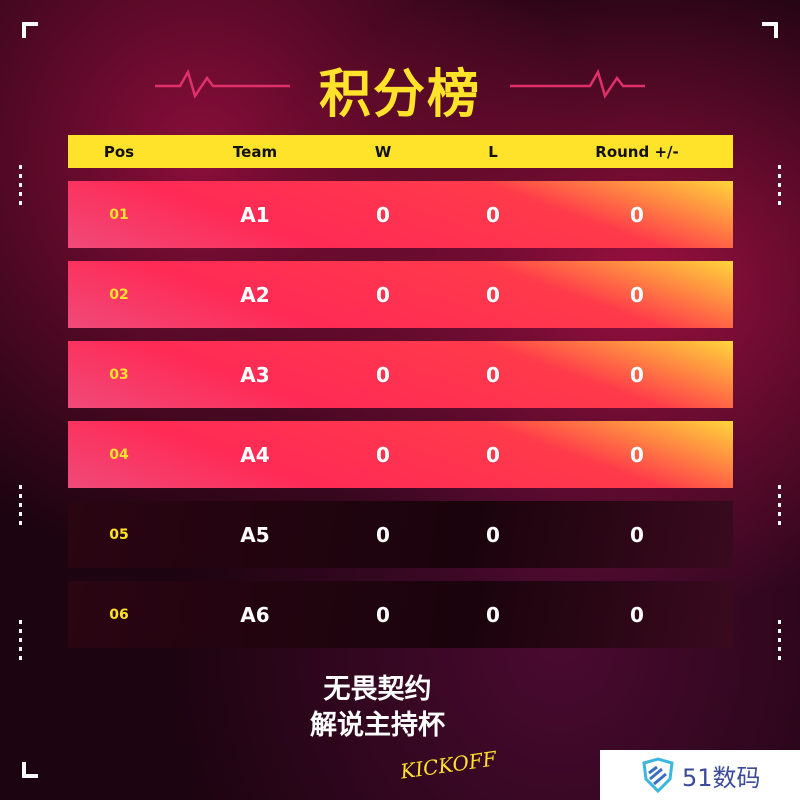 The image size is (800, 800). I want to click on logo-line1: 无畏契约, so click(377, 689).